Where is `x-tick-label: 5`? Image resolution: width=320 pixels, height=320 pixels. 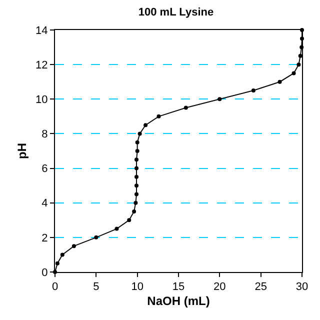
x-tick-label: 5 is located at coordinates (96, 287).